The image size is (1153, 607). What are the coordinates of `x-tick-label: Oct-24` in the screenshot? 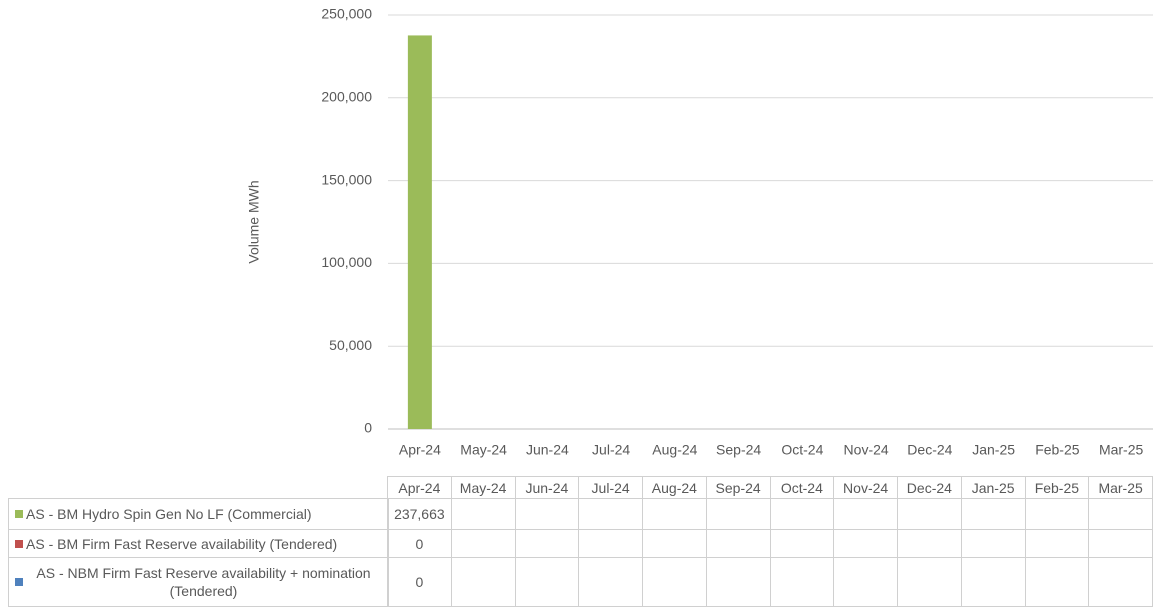 It's located at (802, 450).